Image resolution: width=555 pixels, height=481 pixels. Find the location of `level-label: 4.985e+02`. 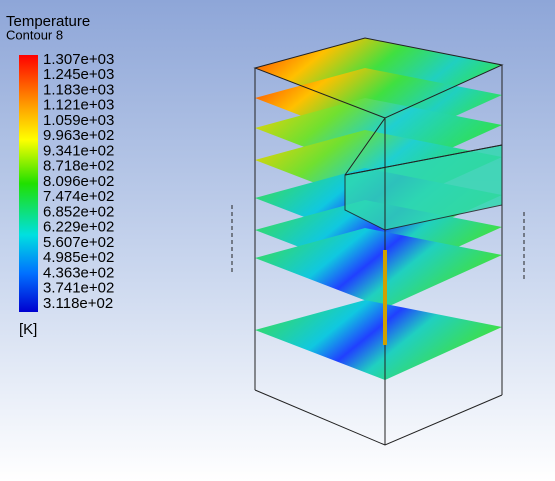

level-label: 4.985e+02 is located at coordinates (78, 257).